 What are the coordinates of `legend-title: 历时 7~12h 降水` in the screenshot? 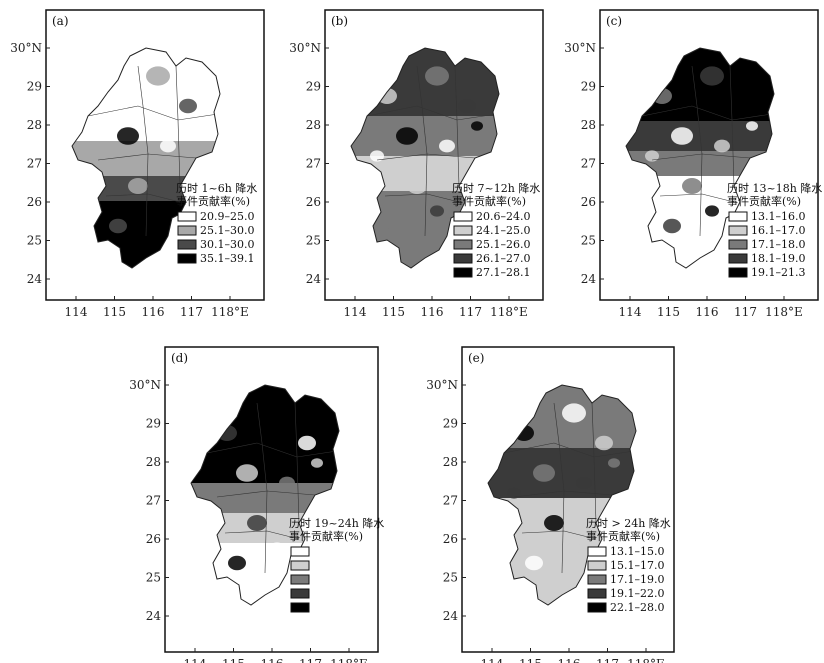 It's located at (496, 188).